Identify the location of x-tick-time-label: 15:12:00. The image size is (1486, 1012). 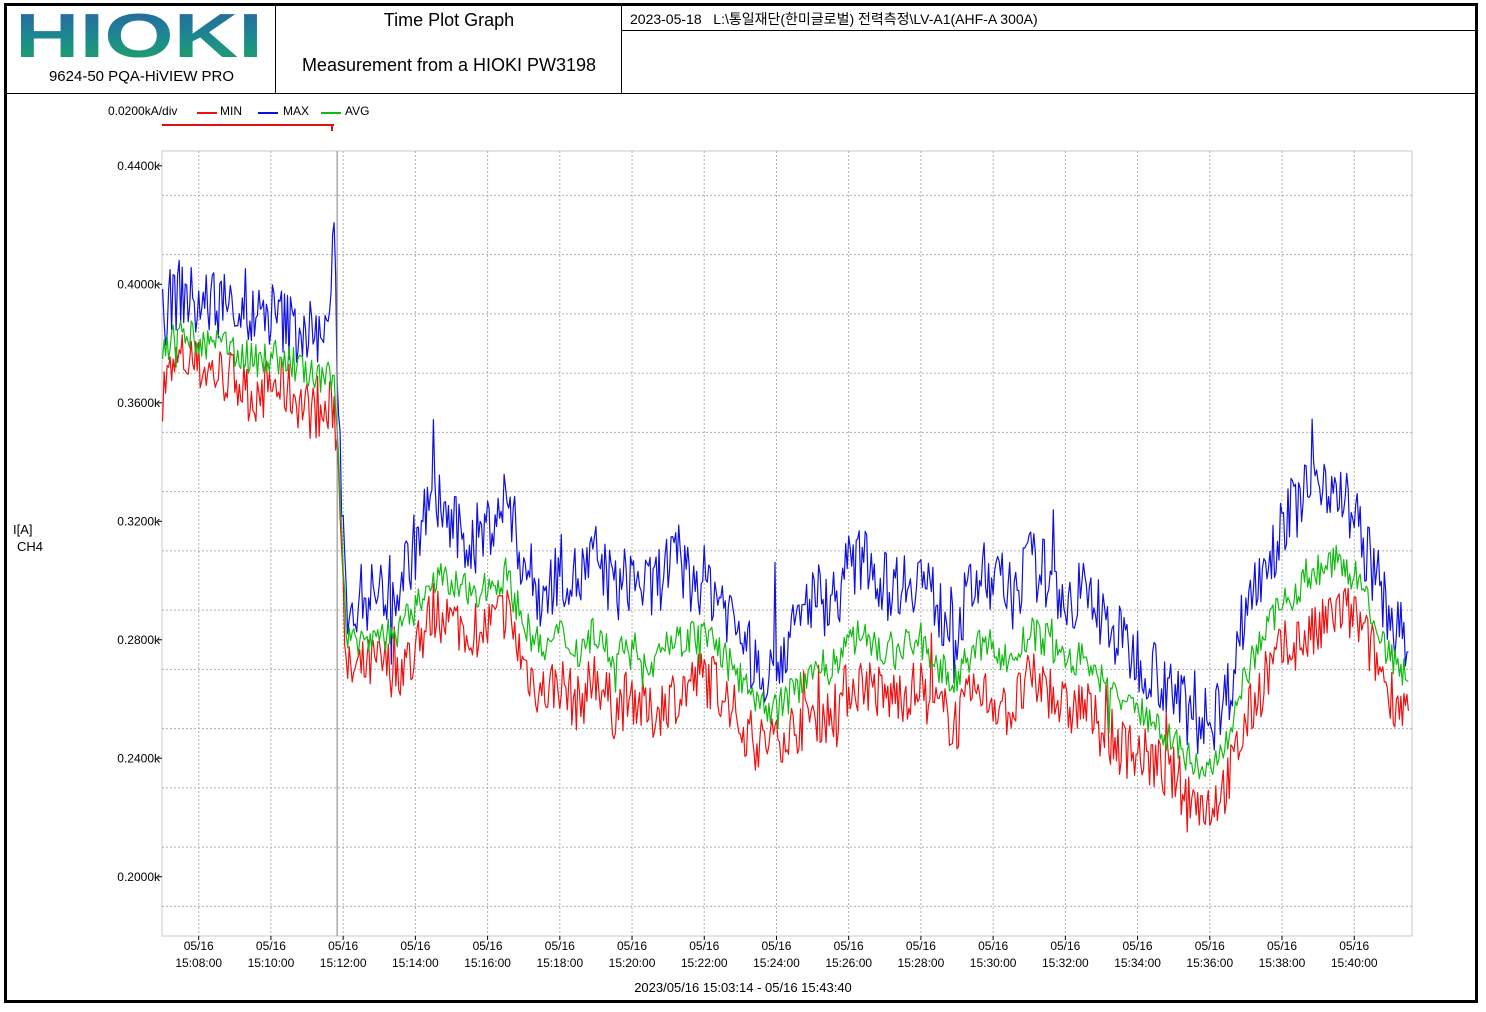
(343, 963).